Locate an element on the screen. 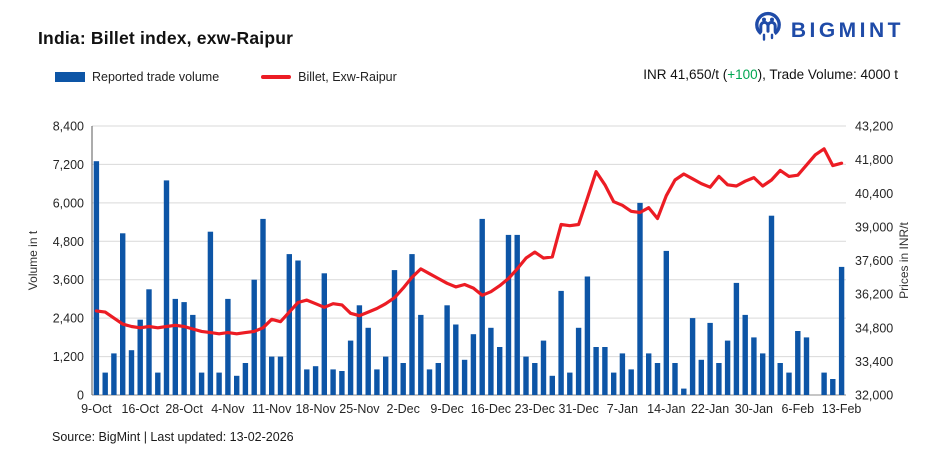 The height and width of the screenshot is (465, 932). left-axis-tick: 1,200 is located at coordinates (68, 357).